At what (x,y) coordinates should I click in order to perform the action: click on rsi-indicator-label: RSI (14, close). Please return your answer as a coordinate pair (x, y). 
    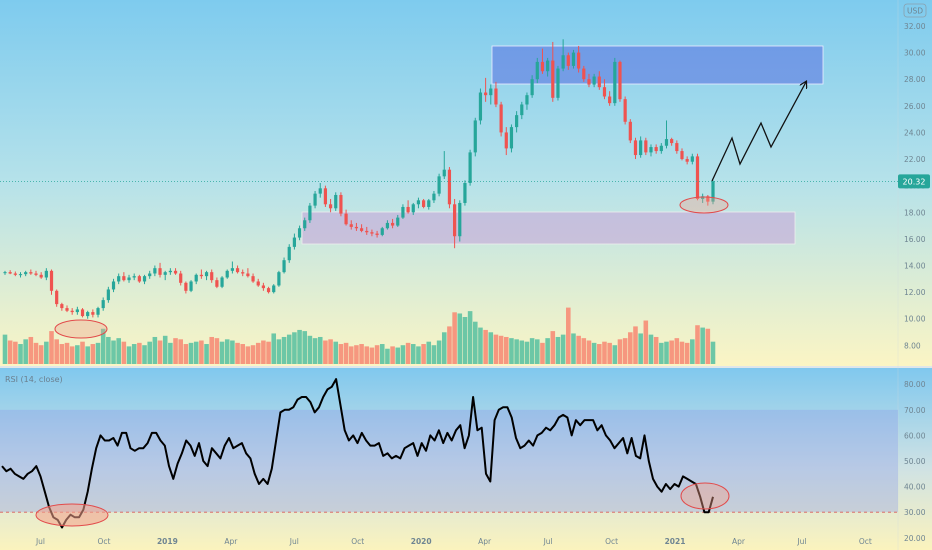
    Looking at the image, I should click on (34, 379).